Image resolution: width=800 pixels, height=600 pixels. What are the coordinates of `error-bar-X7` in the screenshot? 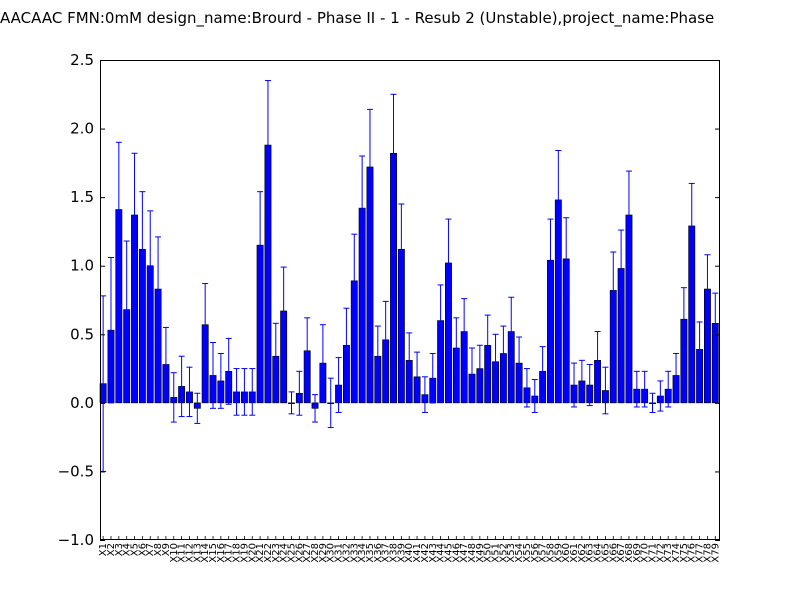 It's located at (150, 266).